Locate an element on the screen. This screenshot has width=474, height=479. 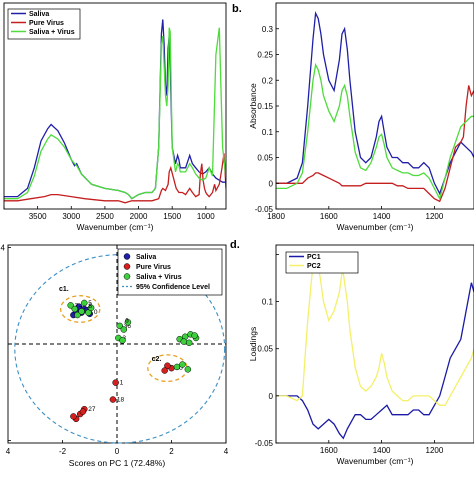
point-label: 6 is located at coordinates (127, 320).